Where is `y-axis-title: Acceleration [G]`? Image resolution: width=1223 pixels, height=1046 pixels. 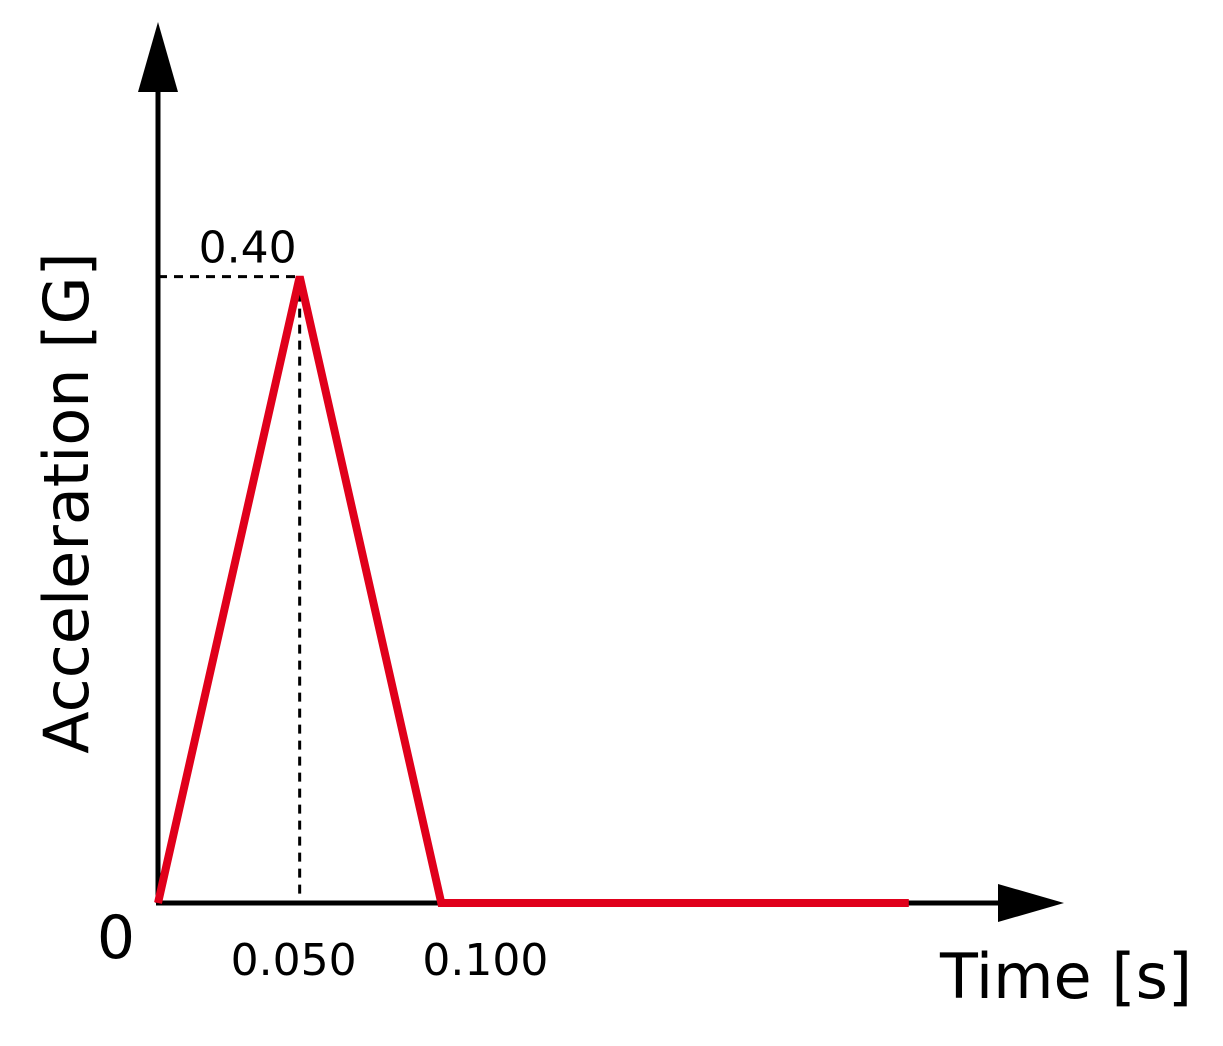 y-axis-title: Acceleration [G] is located at coordinates (66, 502).